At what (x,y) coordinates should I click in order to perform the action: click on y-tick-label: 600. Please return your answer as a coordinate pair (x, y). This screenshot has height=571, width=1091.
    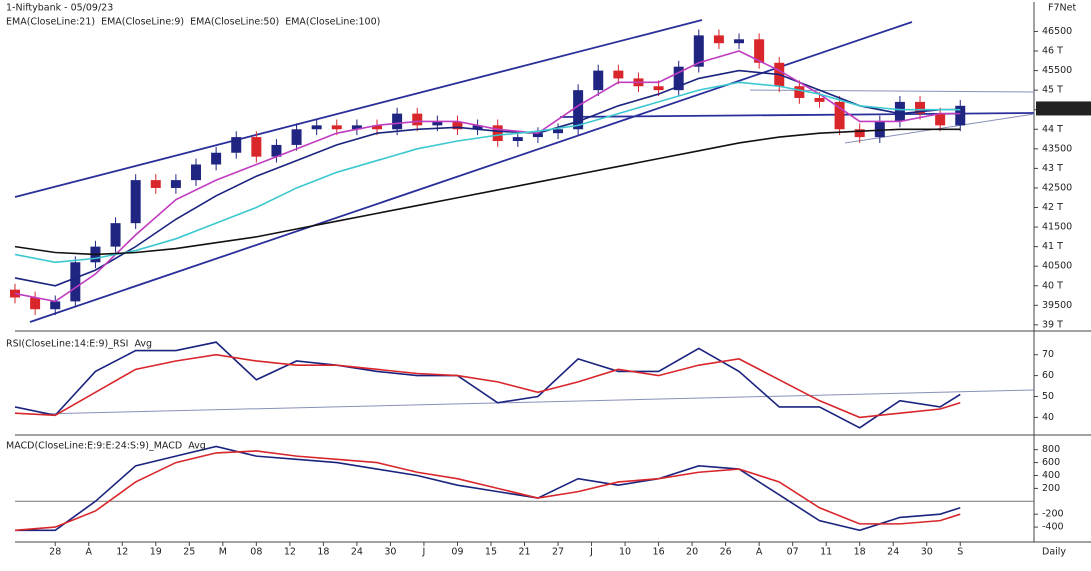
    Looking at the image, I should click on (1051, 462).